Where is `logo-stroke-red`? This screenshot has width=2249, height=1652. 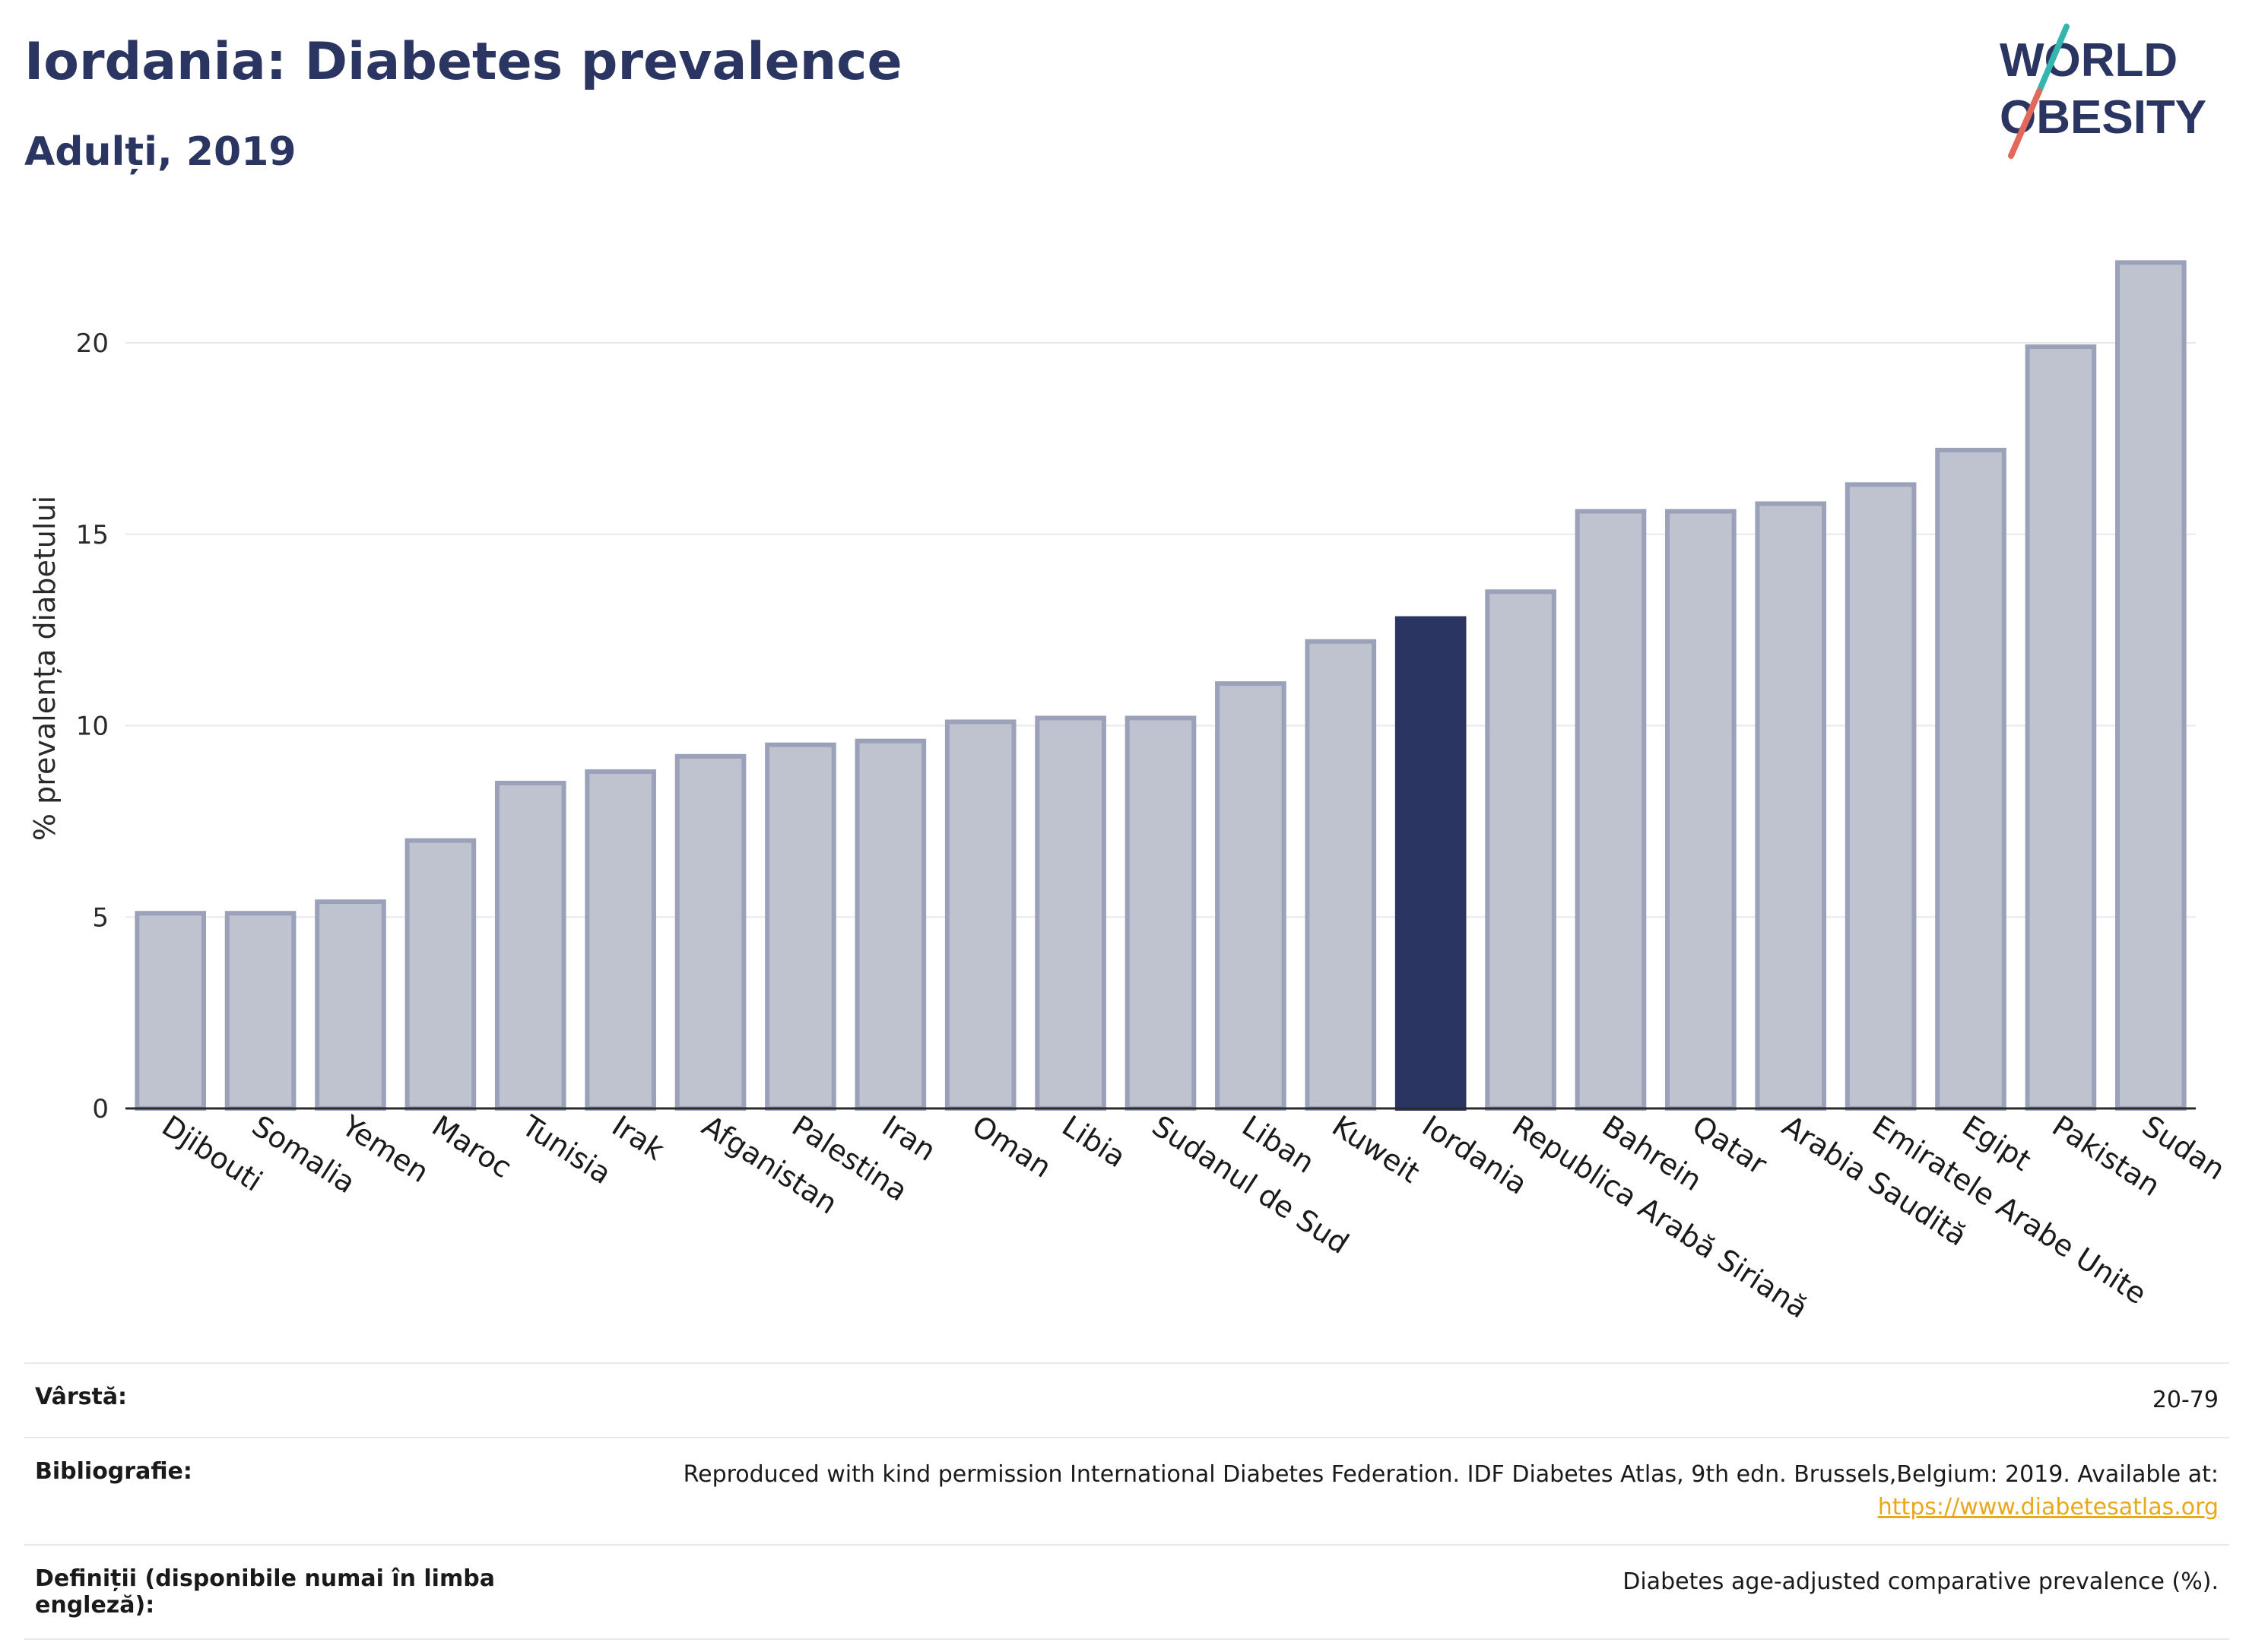 logo-stroke-red is located at coordinates (2025, 123).